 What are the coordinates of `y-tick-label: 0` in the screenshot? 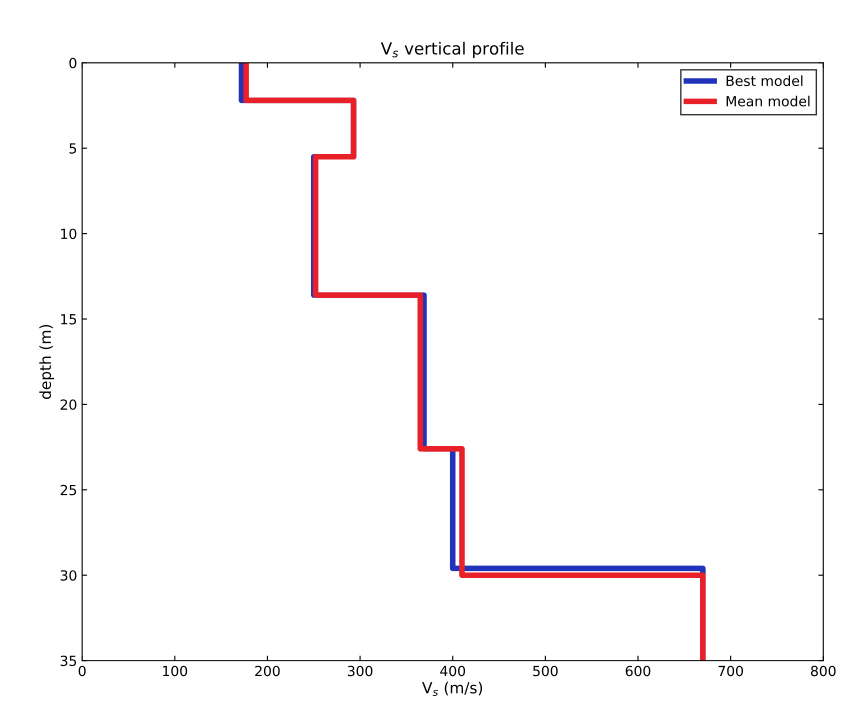 It's located at (72, 63).